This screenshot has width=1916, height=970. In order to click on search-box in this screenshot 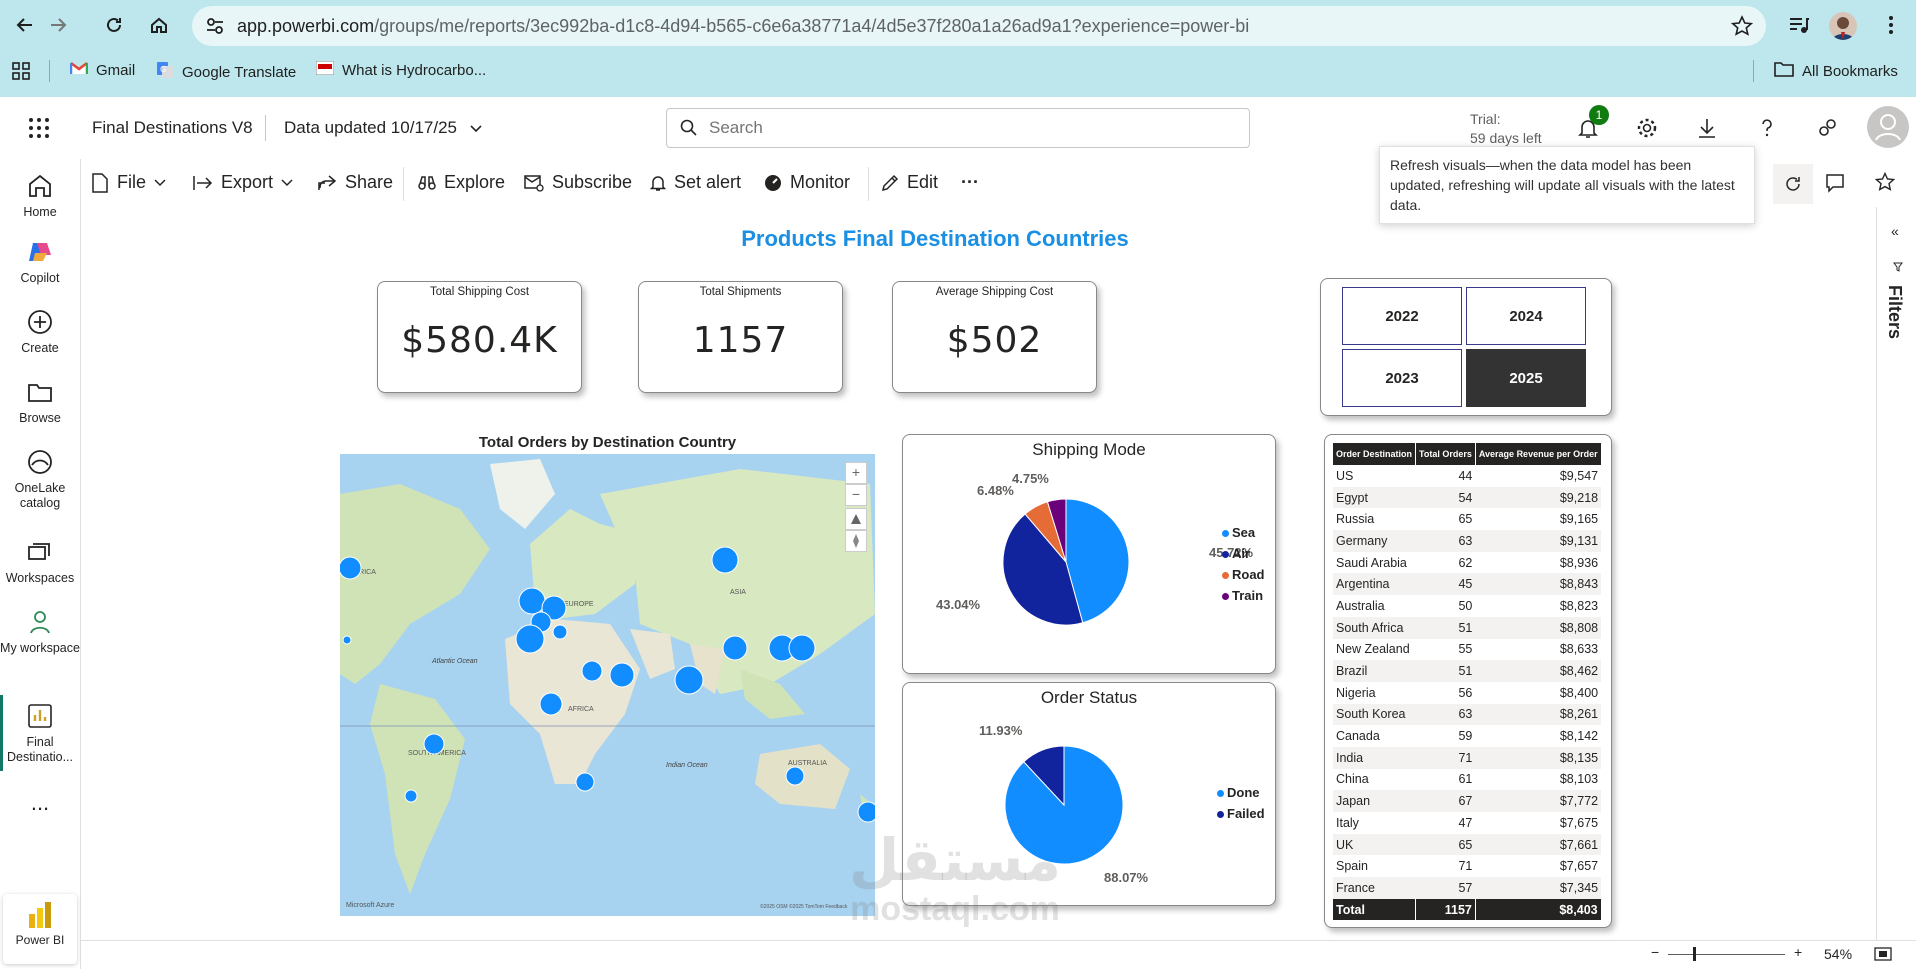, I will do `click(958, 128)`.